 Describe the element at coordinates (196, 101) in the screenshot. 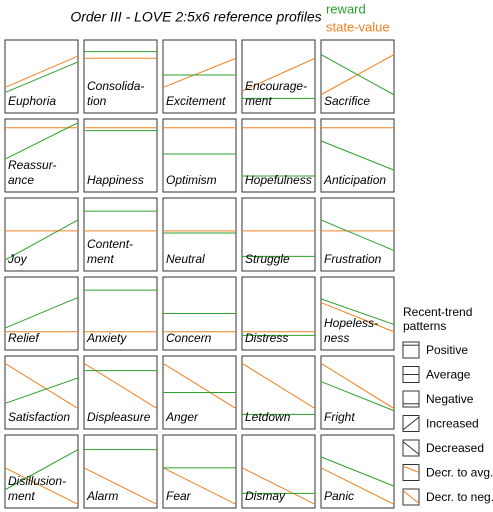

I see `profile-label: Excitement` at that location.